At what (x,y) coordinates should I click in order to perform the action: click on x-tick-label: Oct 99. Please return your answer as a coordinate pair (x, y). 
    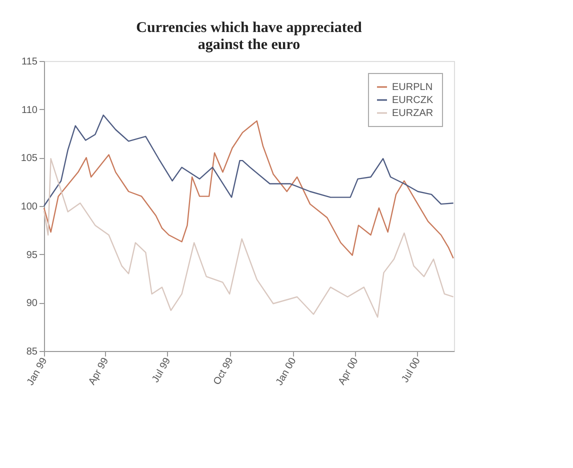
    Looking at the image, I should click on (224, 372).